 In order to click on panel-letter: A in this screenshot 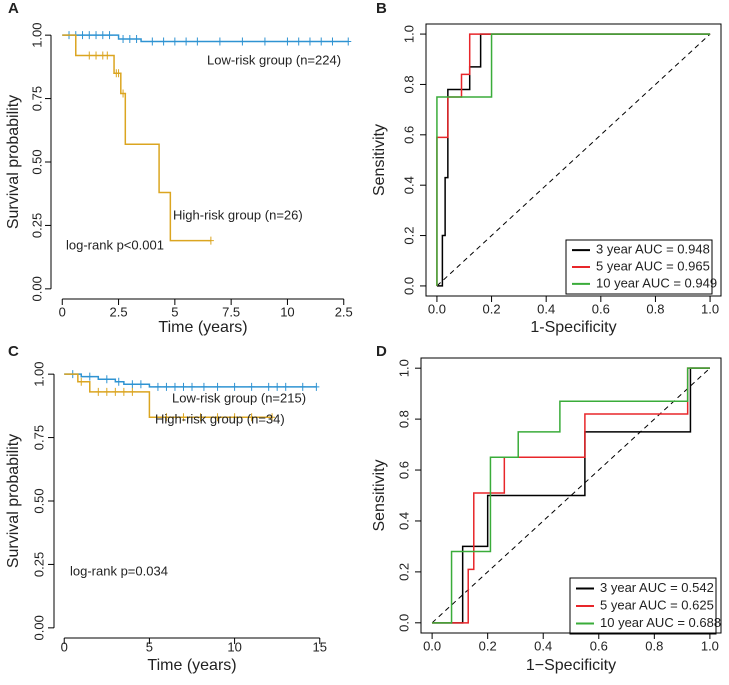, I will do `click(13, 8)`.